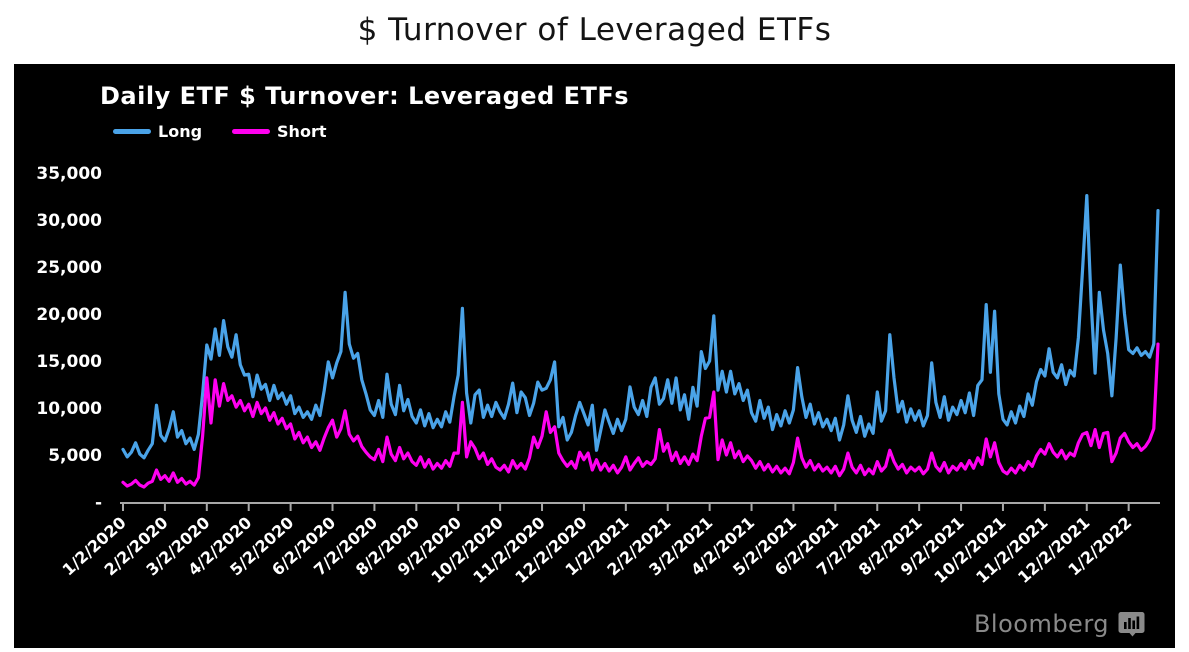 Image resolution: width=1189 pixels, height=652 pixels. What do you see at coordinates (365, 96) in the screenshot?
I see `chart-title: Daily ETF $ Turnover: Leveraged ETFs` at bounding box center [365, 96].